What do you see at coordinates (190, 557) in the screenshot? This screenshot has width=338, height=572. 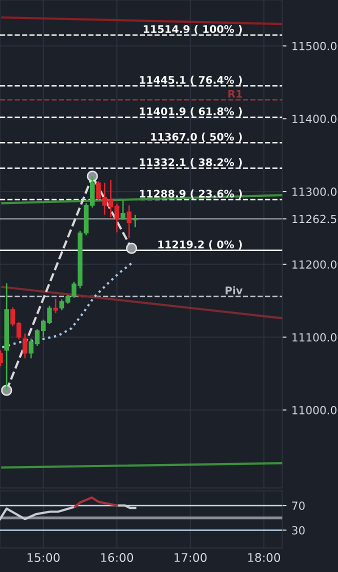 I see `x-tick-label: 17:00` at bounding box center [190, 557].